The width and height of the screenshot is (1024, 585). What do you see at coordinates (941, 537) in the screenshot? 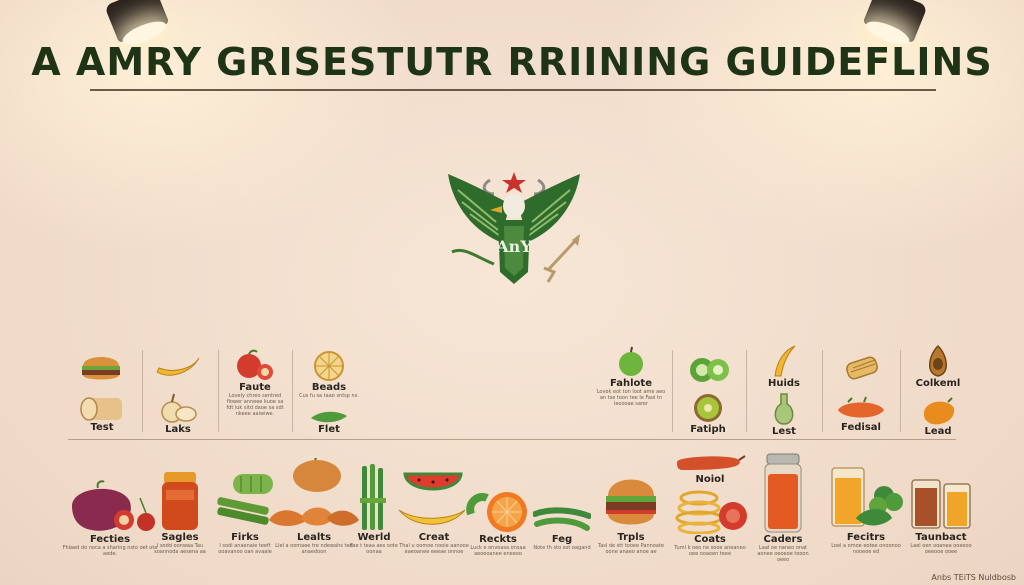
I see `item-label: Taunbact` at bounding box center [941, 537].